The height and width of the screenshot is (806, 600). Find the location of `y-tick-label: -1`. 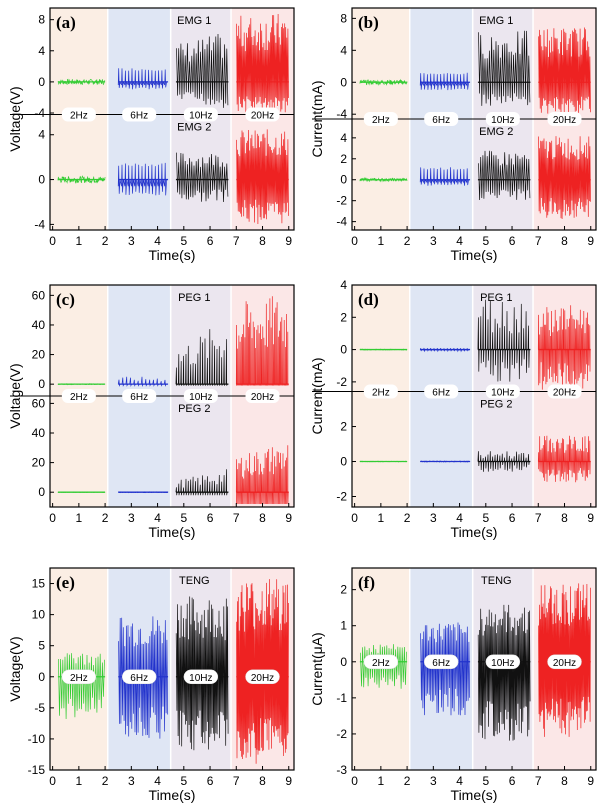

y-tick-label: -1 is located at coordinates (341, 698).